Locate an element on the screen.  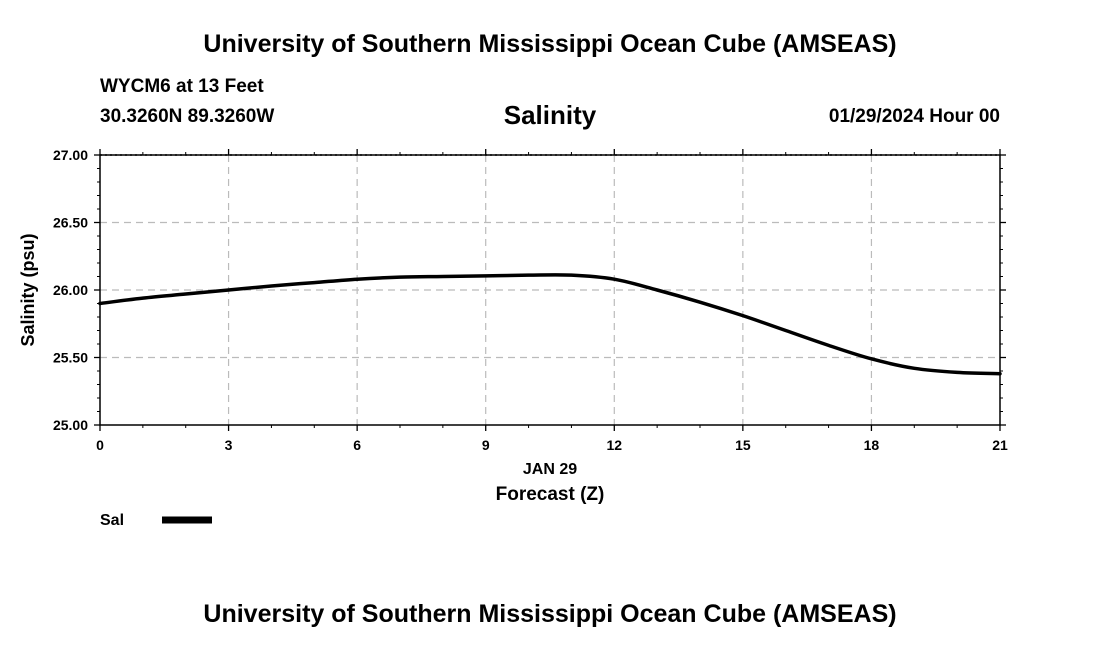
x-axis-label: Forecast (Z) is located at coordinates (550, 494).